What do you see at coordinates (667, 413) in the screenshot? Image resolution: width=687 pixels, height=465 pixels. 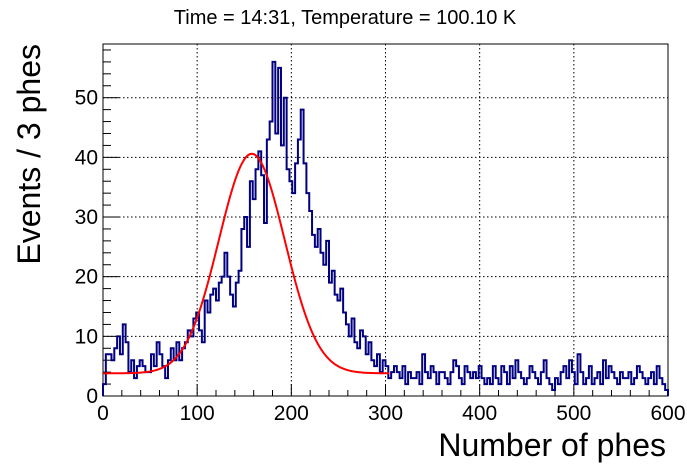 I see `x-tick-label: 600` at bounding box center [667, 413].